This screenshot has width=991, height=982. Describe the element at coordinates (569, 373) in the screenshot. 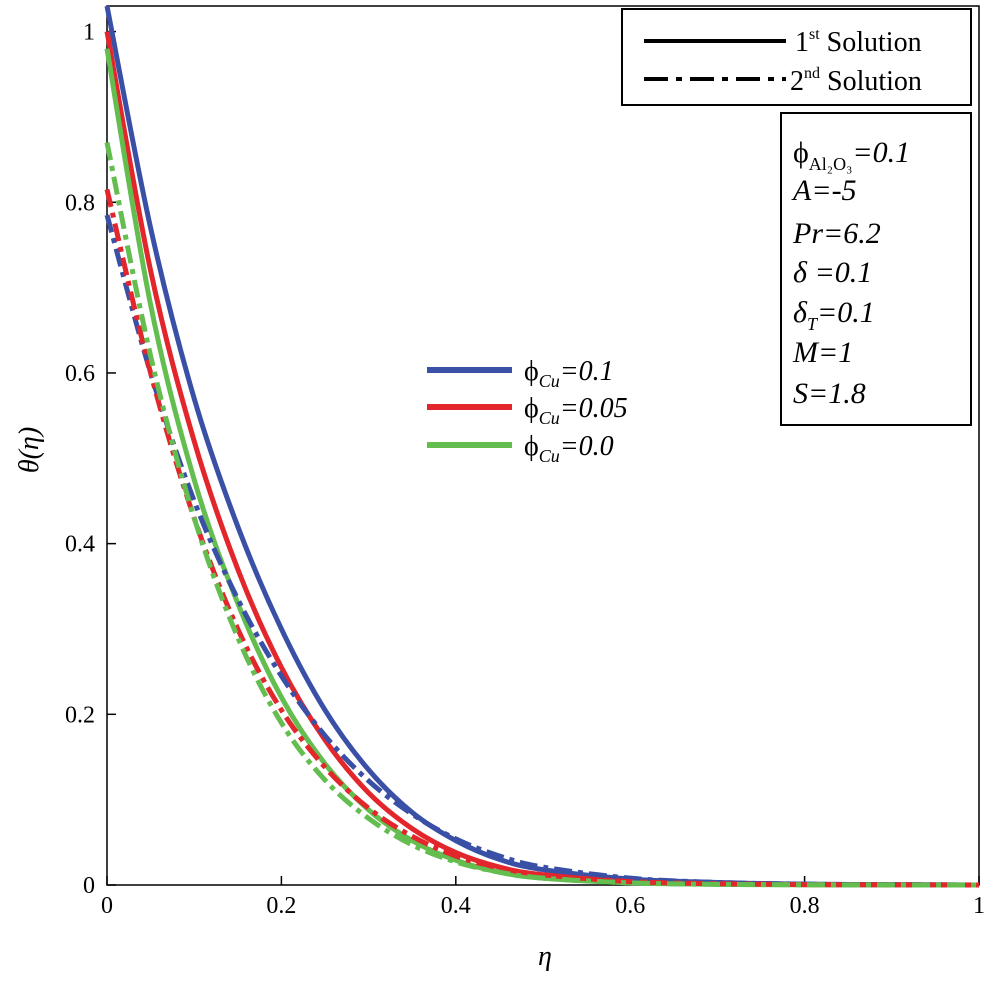

I see `legend-phi-cu-0-1-label: ϕCu=0.1` at that location.